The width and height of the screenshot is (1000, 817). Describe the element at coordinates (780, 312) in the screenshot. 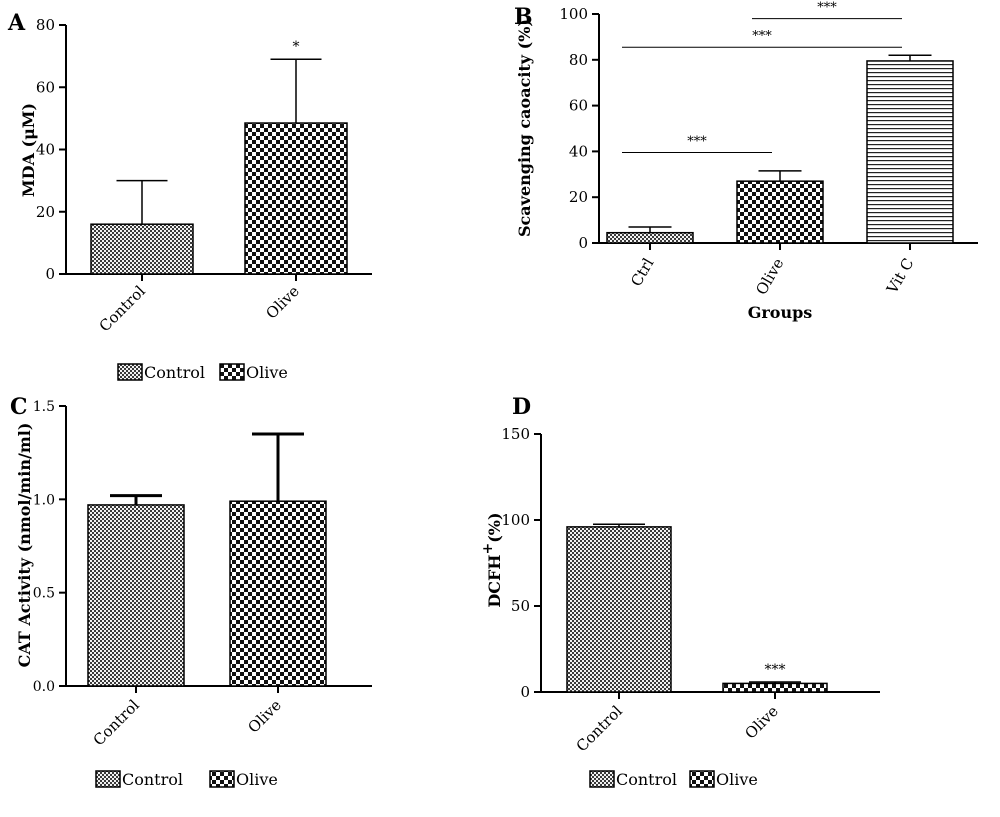

I see `x-axis-label: Groups` at that location.